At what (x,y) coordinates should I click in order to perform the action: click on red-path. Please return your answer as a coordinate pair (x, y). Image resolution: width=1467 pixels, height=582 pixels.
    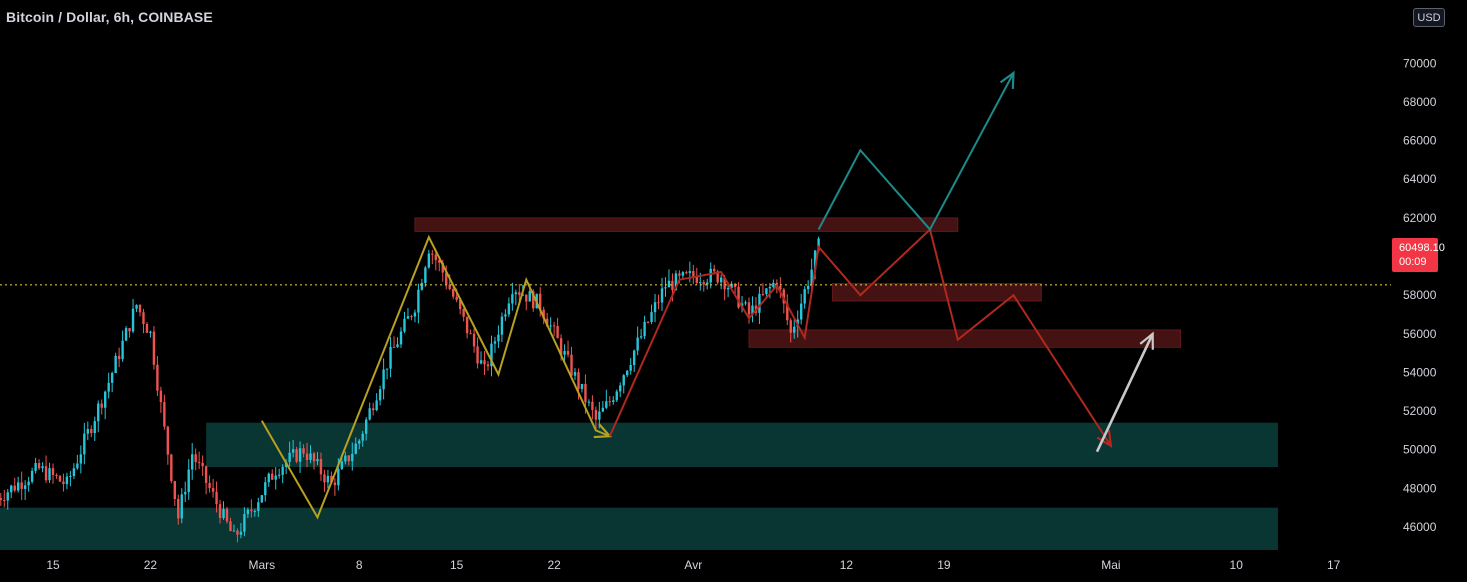
    Looking at the image, I should click on (860, 337).